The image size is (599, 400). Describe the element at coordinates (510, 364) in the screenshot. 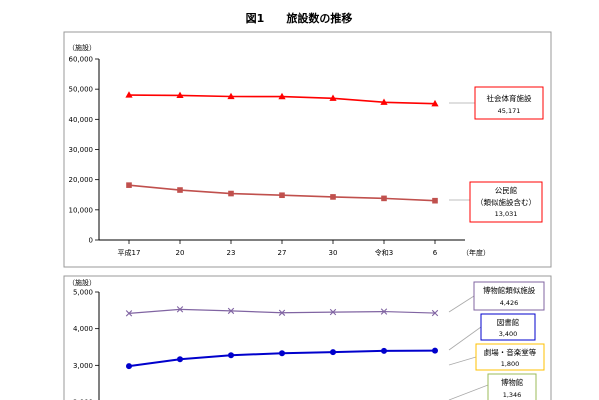

I see `legend-value-theaters: 1,800` at that location.